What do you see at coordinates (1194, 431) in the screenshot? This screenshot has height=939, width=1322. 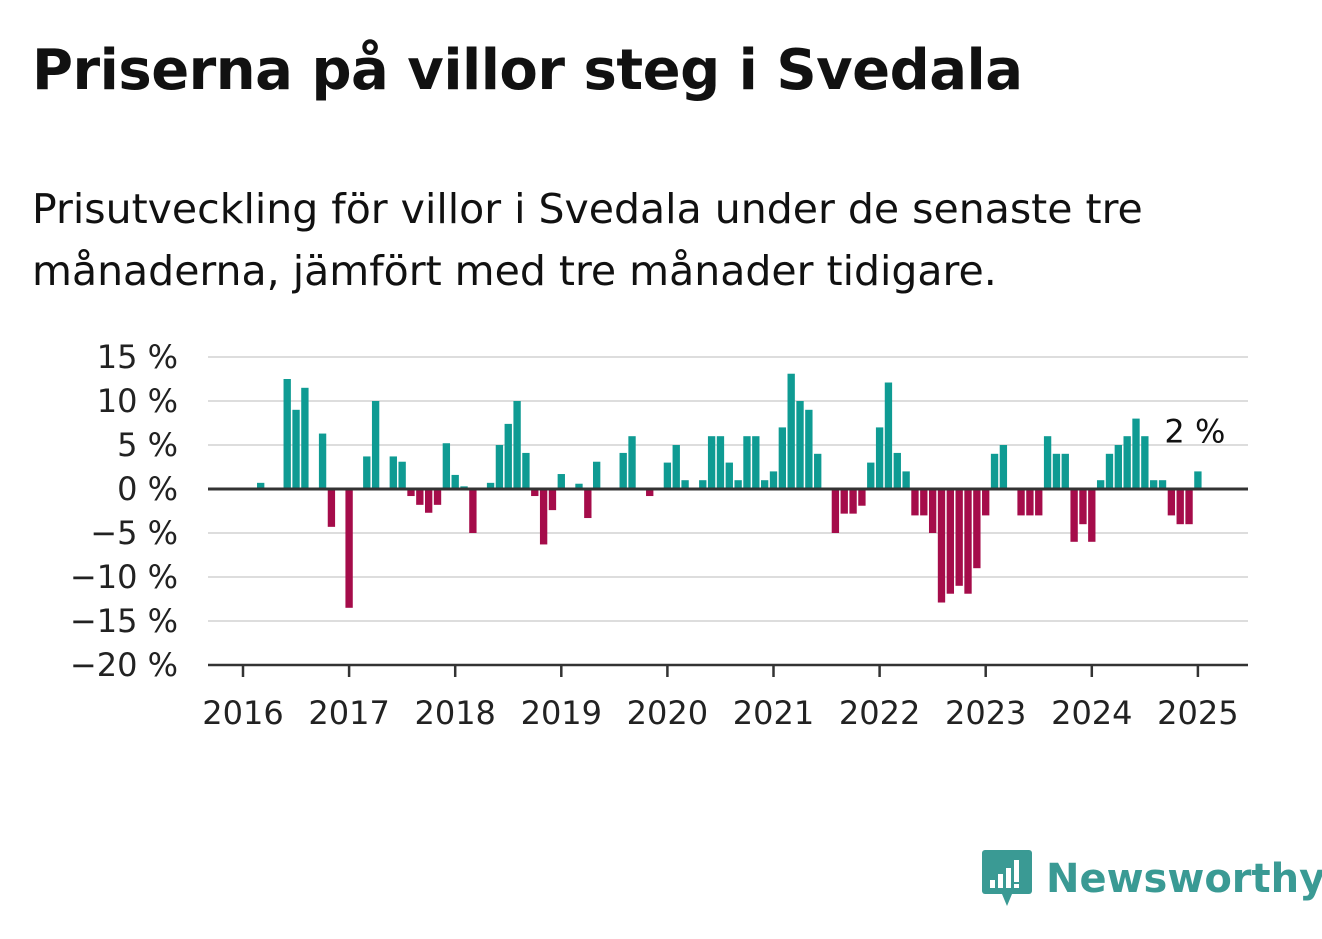 I see `latest-value-label: 2 %` at bounding box center [1194, 431].